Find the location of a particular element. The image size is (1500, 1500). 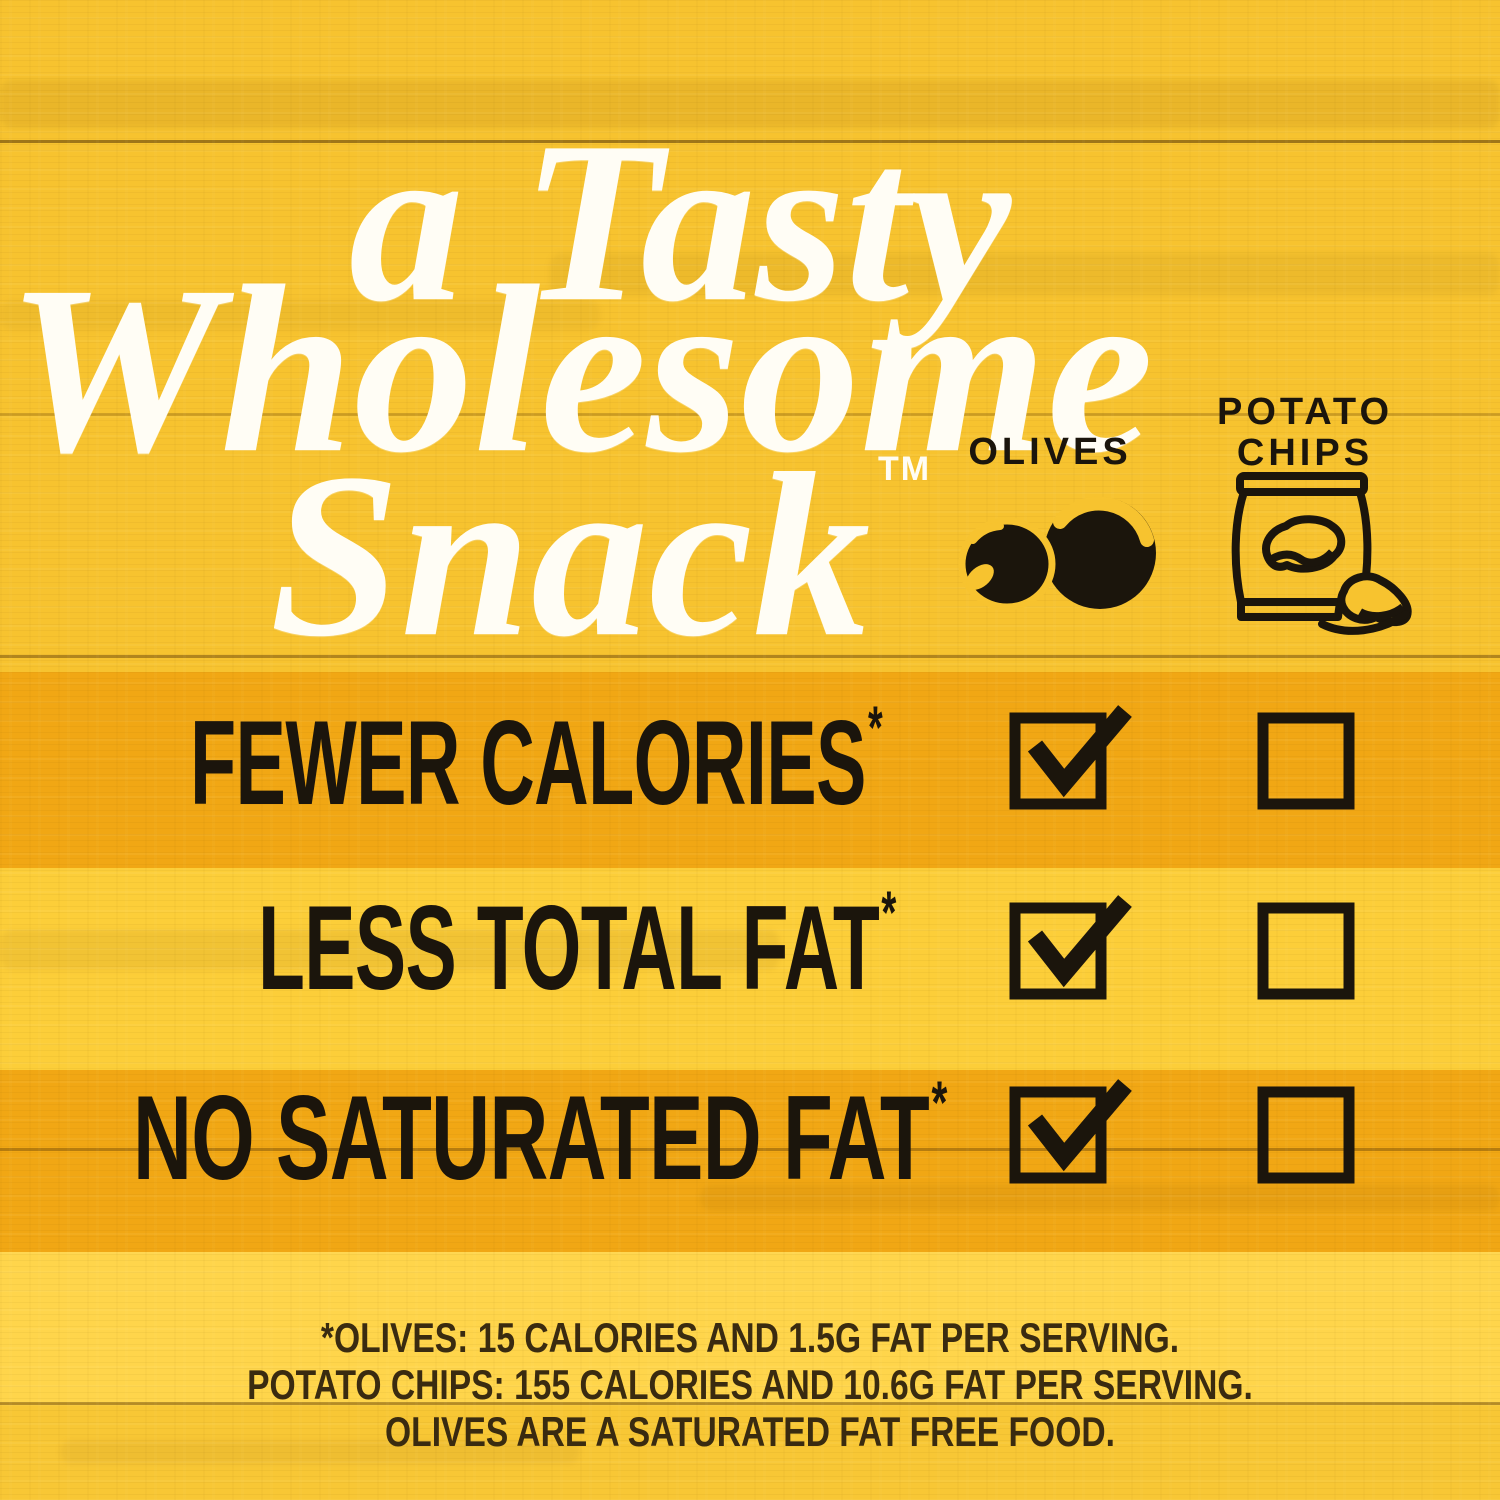

row1-label: FEWER CALORIES* is located at coordinates (536, 760).